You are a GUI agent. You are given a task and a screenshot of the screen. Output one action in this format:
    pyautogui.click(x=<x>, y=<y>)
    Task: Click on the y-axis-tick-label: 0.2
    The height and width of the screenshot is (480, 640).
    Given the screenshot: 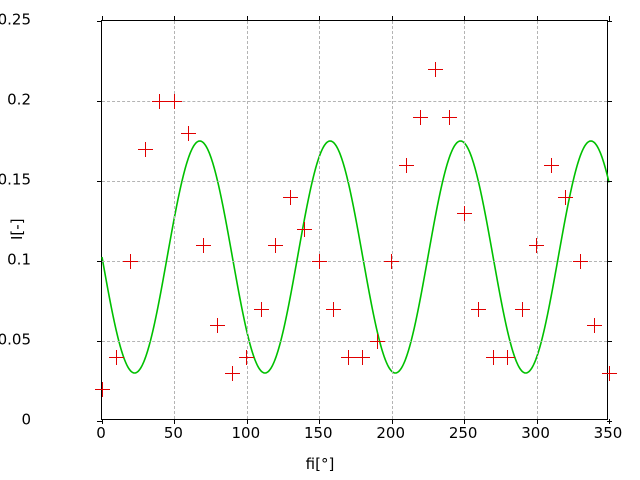 What is the action you would take?
    pyautogui.click(x=19, y=99)
    